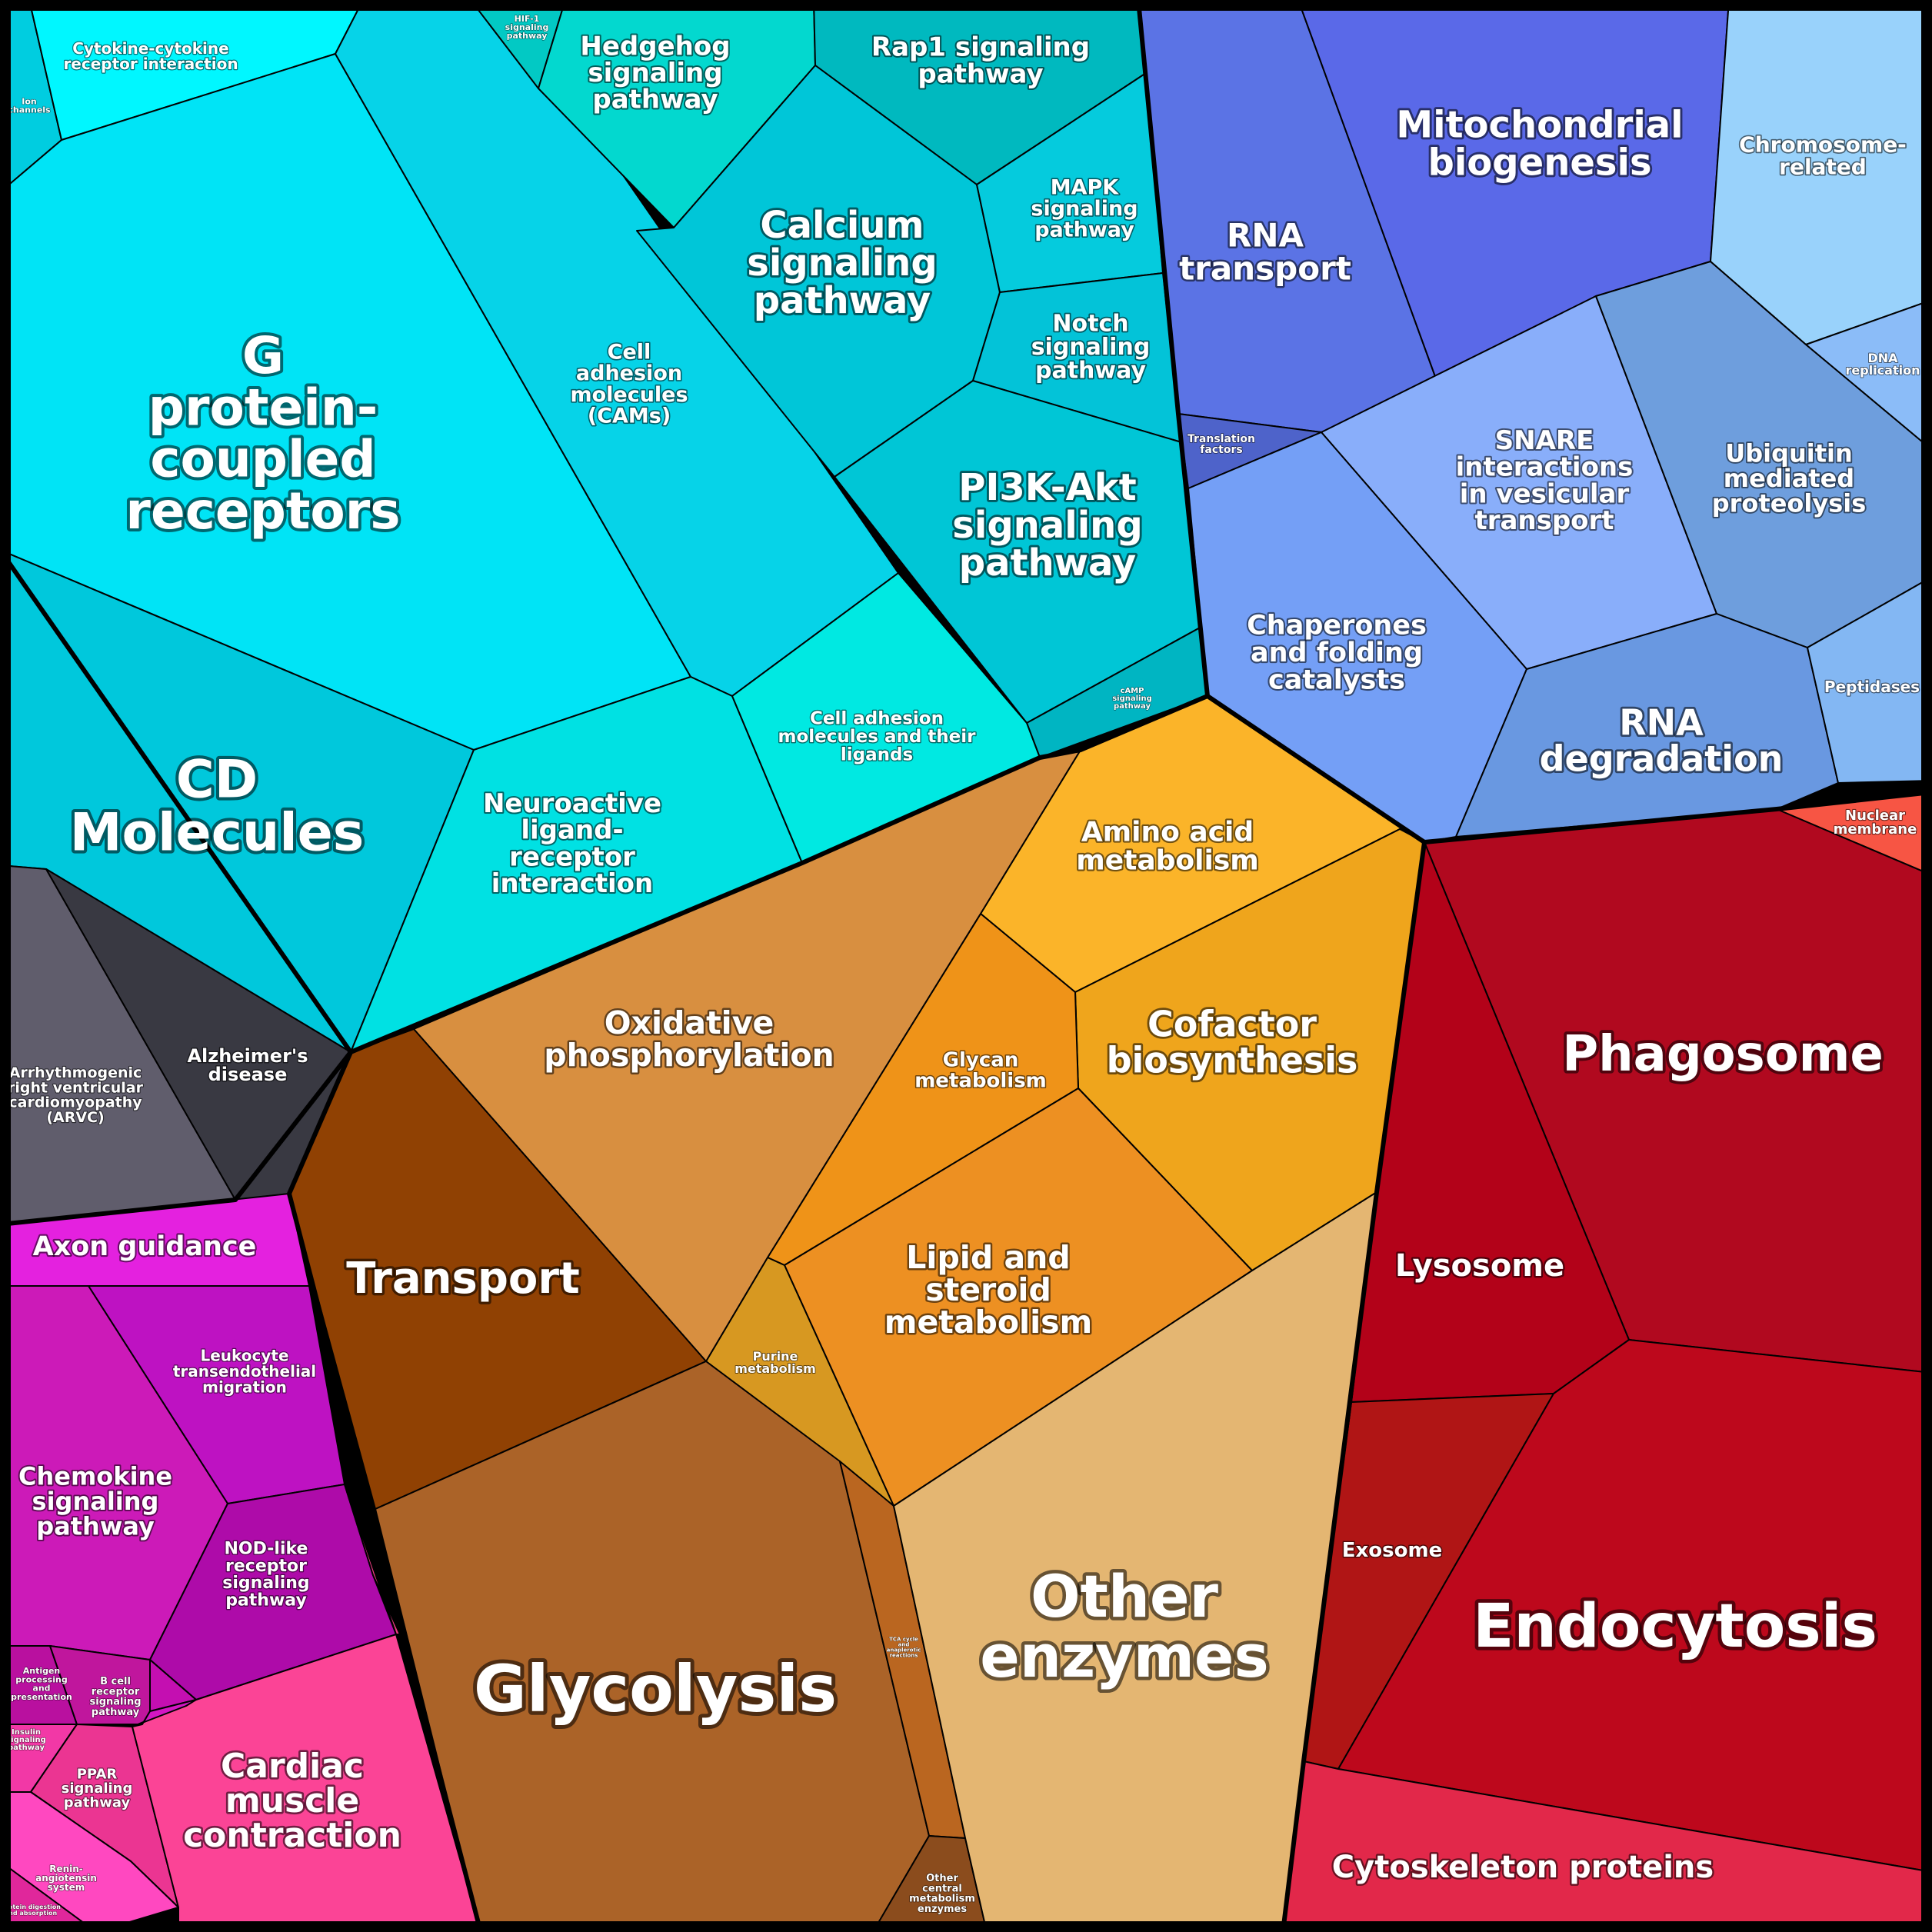  Describe the element at coordinates (31, 1913) in the screenshot. I see `label-line: and absorption` at that location.